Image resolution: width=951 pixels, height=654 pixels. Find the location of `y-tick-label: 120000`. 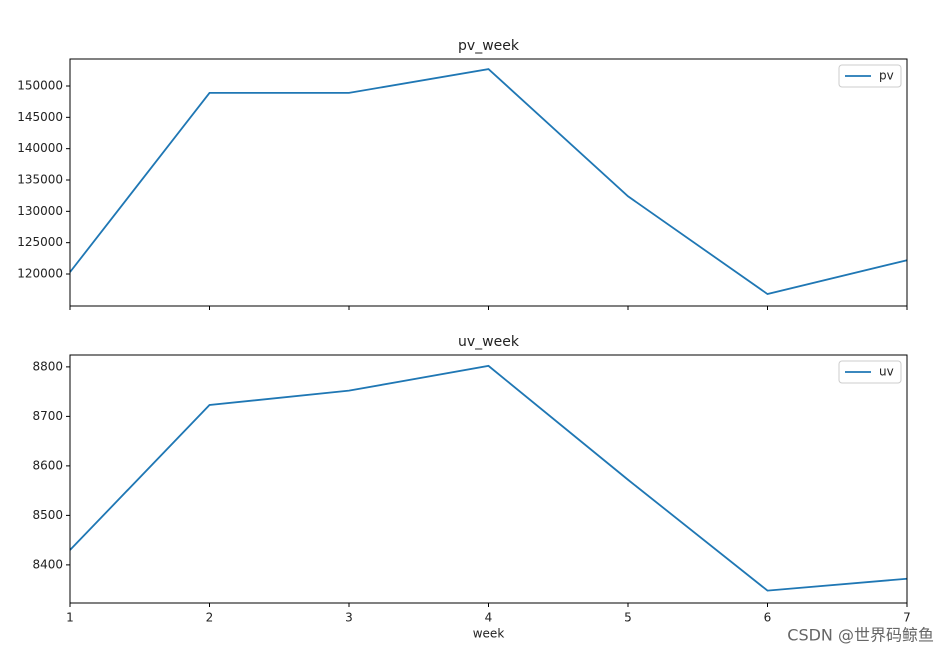

y-tick-label: 120000 is located at coordinates (40, 274).